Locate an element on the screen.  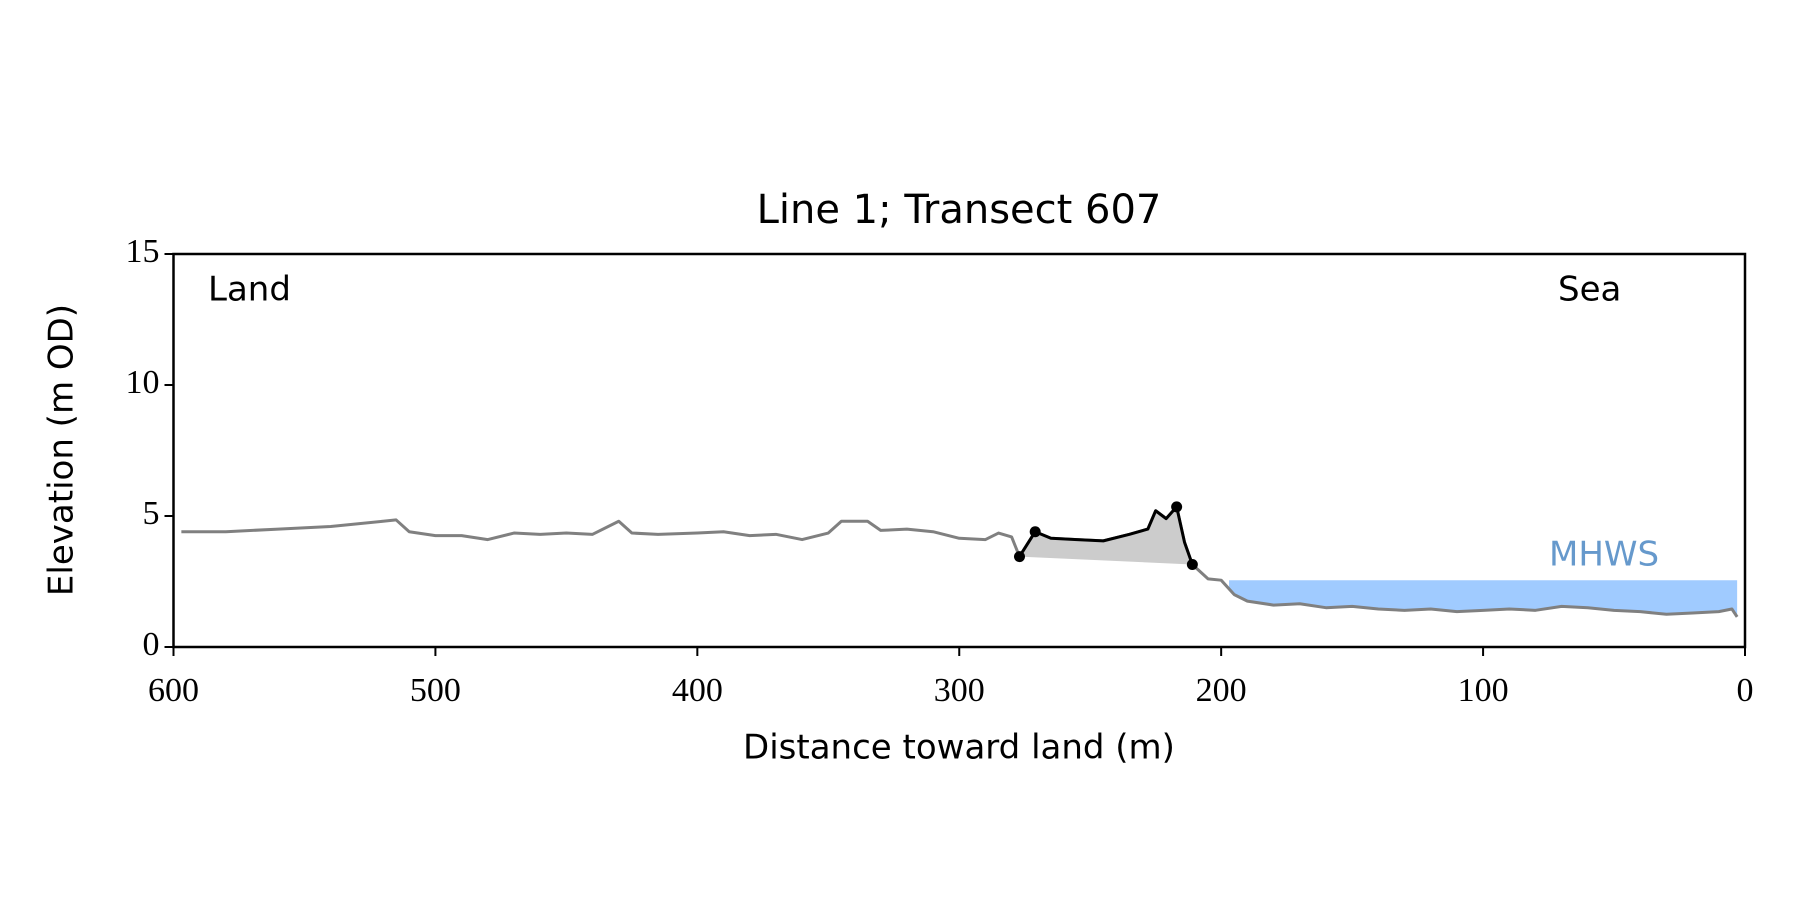
y-tick-label: 5 is located at coordinates (151, 513).